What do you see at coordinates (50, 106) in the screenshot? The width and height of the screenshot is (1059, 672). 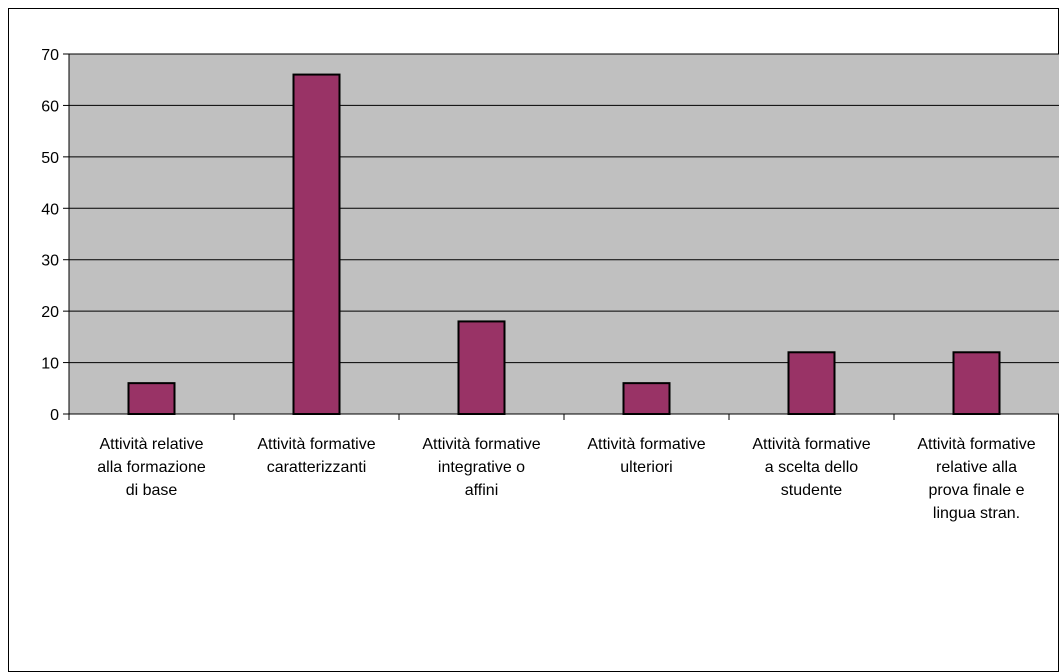 I see `y-tick-label-60: 60` at bounding box center [50, 106].